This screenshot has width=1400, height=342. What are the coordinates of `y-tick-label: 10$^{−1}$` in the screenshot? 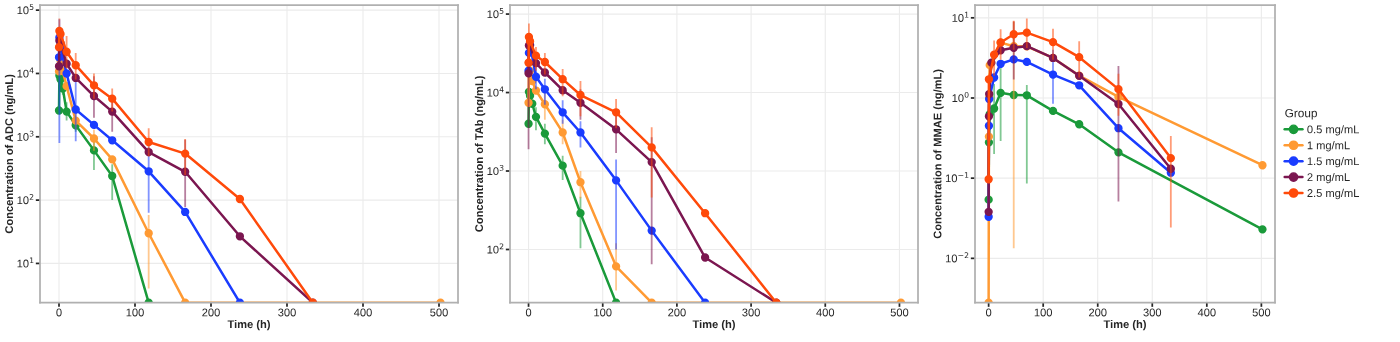 It's located at (957, 177).